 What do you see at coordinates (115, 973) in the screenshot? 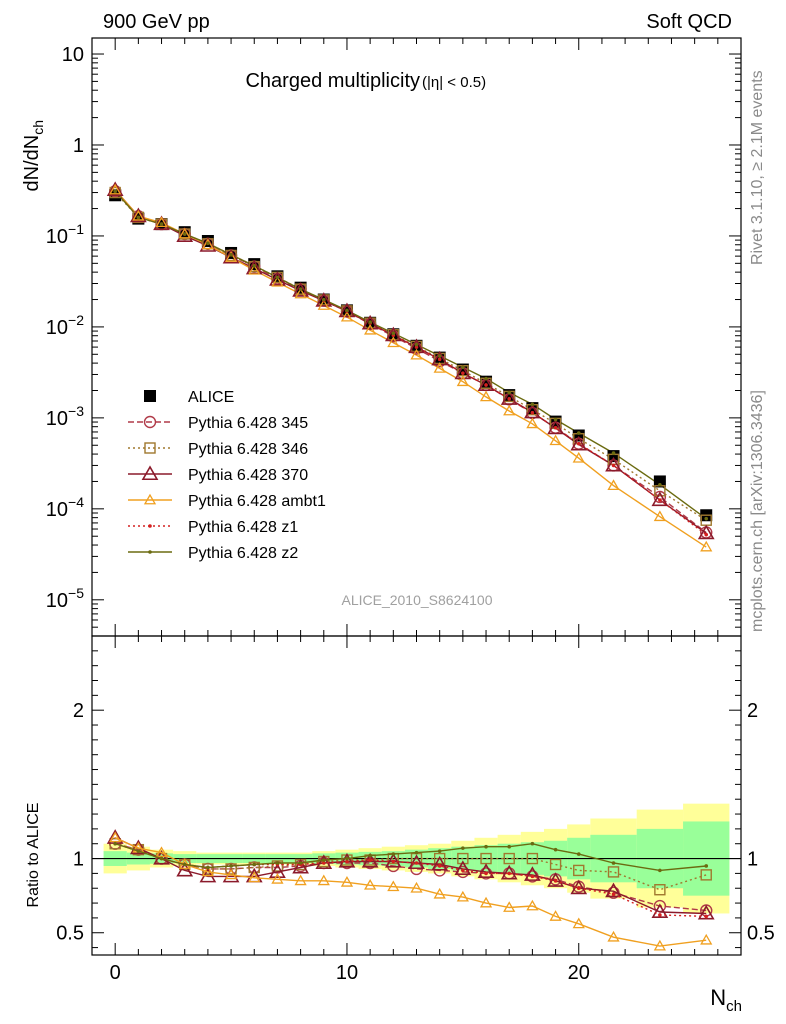
I see `x-tick-label: 0` at bounding box center [115, 973].